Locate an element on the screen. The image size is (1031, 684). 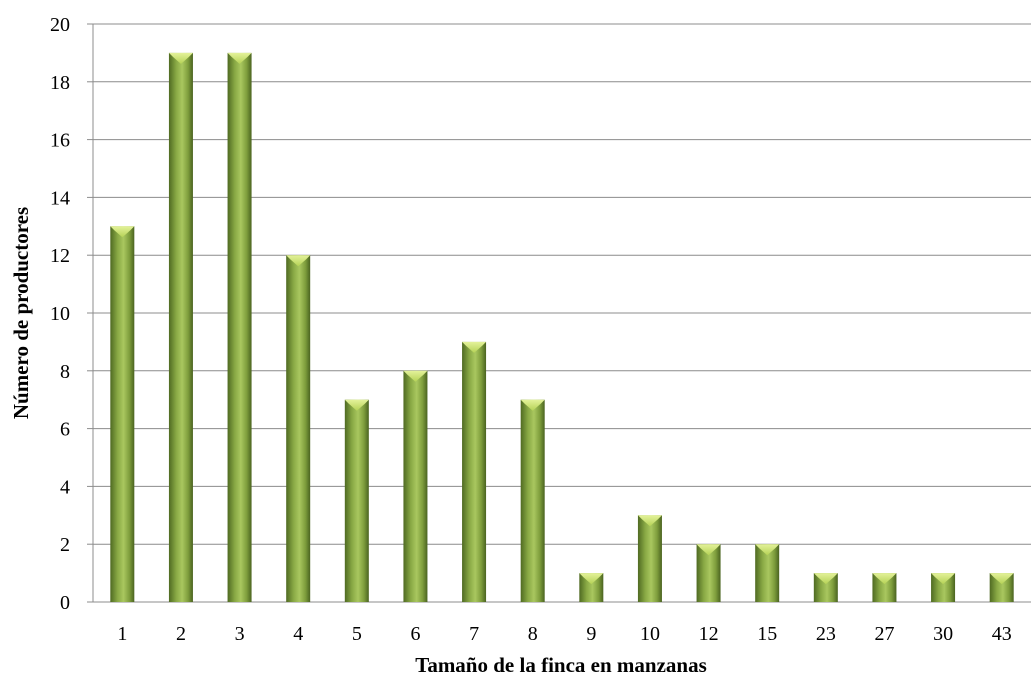
y-tick-label: 10 is located at coordinates (60, 314).